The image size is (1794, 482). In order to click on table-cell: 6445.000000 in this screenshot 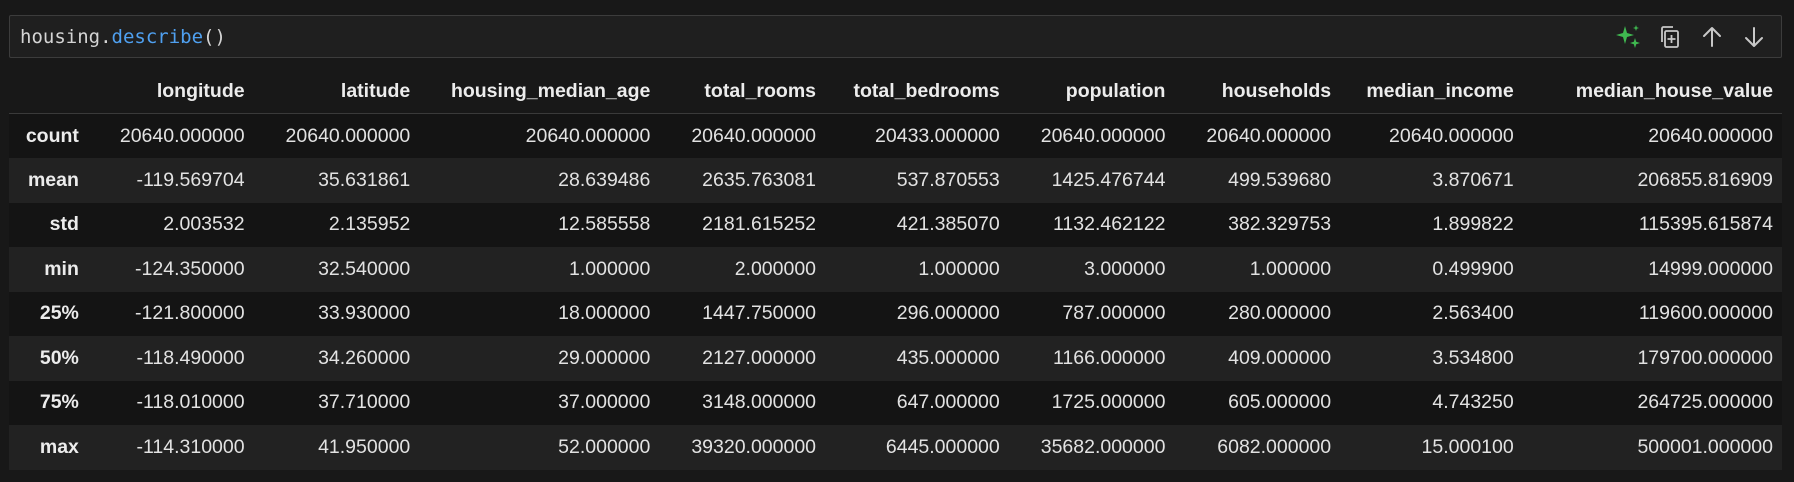, I will do `click(942, 446)`.